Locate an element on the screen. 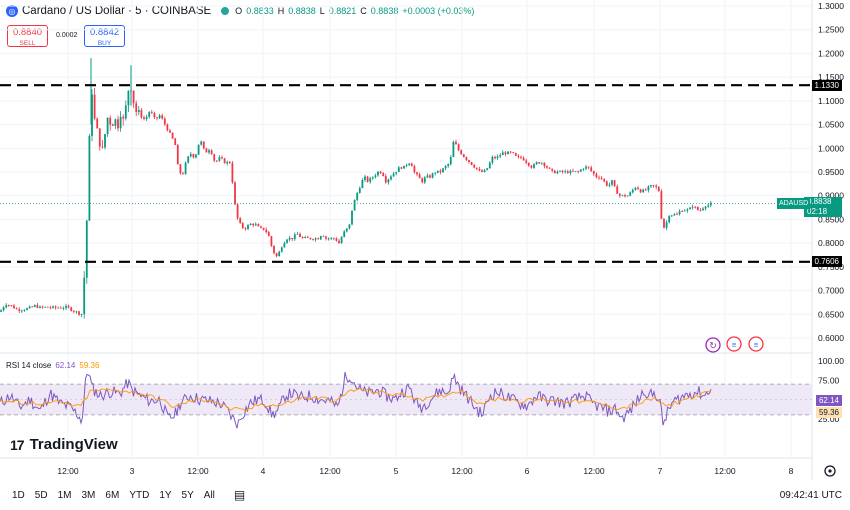  buy-button: 0.8842 BUY is located at coordinates (104, 36).